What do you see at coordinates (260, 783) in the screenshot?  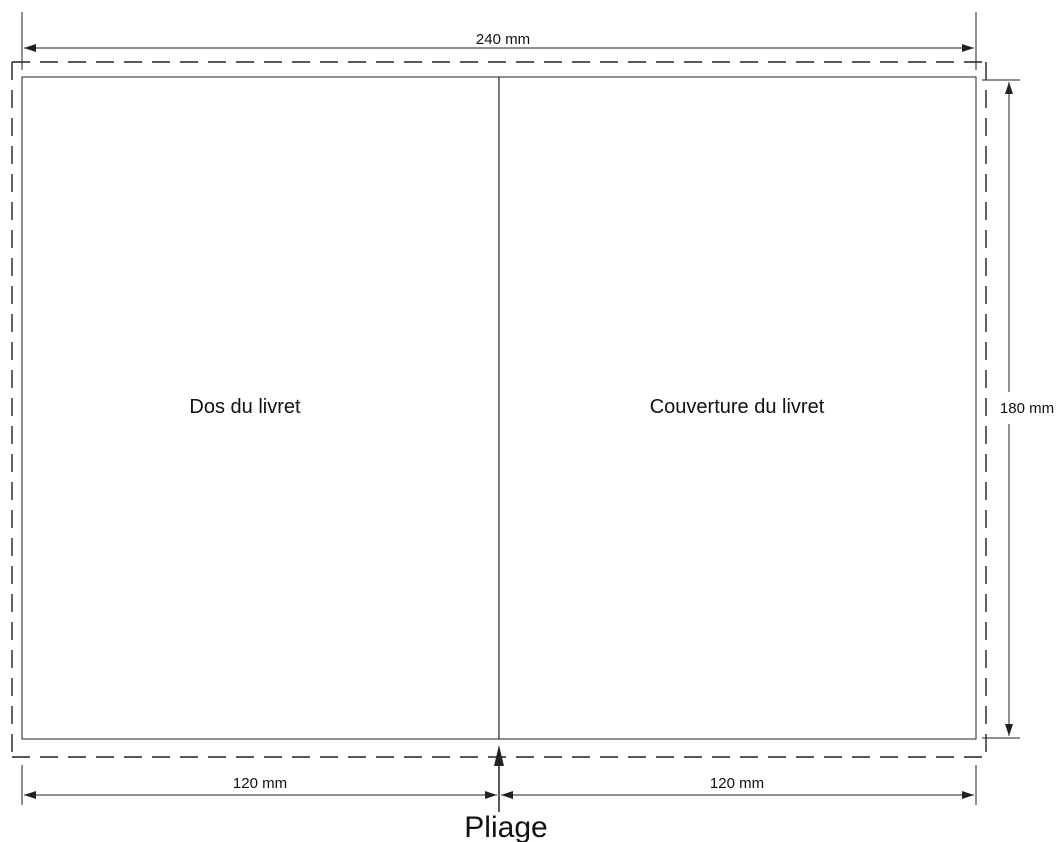 I see `left-panel-width-label: 120 mm` at bounding box center [260, 783].